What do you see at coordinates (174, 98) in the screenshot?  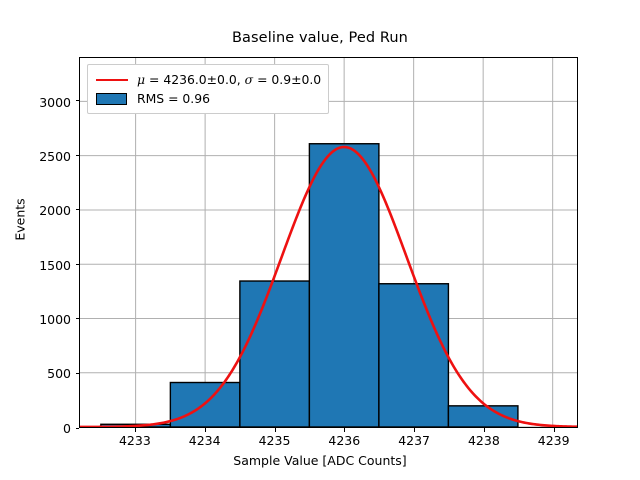 I see `legend-label-hist: RMS = 0.96` at bounding box center [174, 98].